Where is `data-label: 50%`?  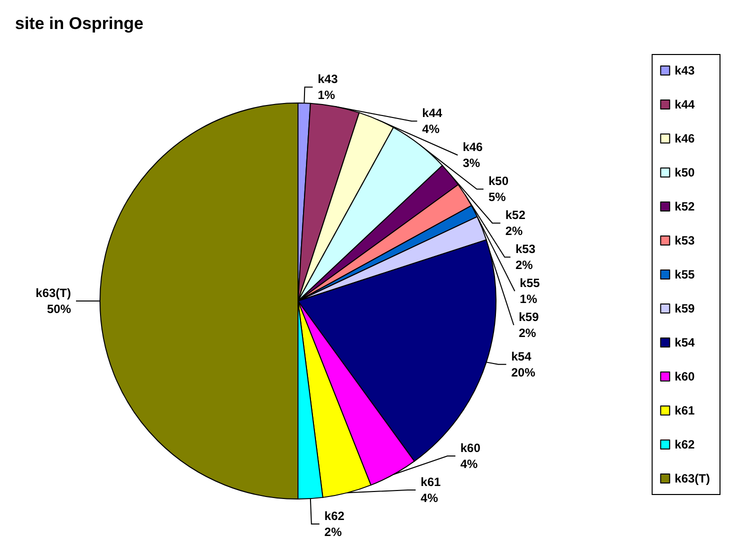
data-label: 50% is located at coordinates (59, 309).